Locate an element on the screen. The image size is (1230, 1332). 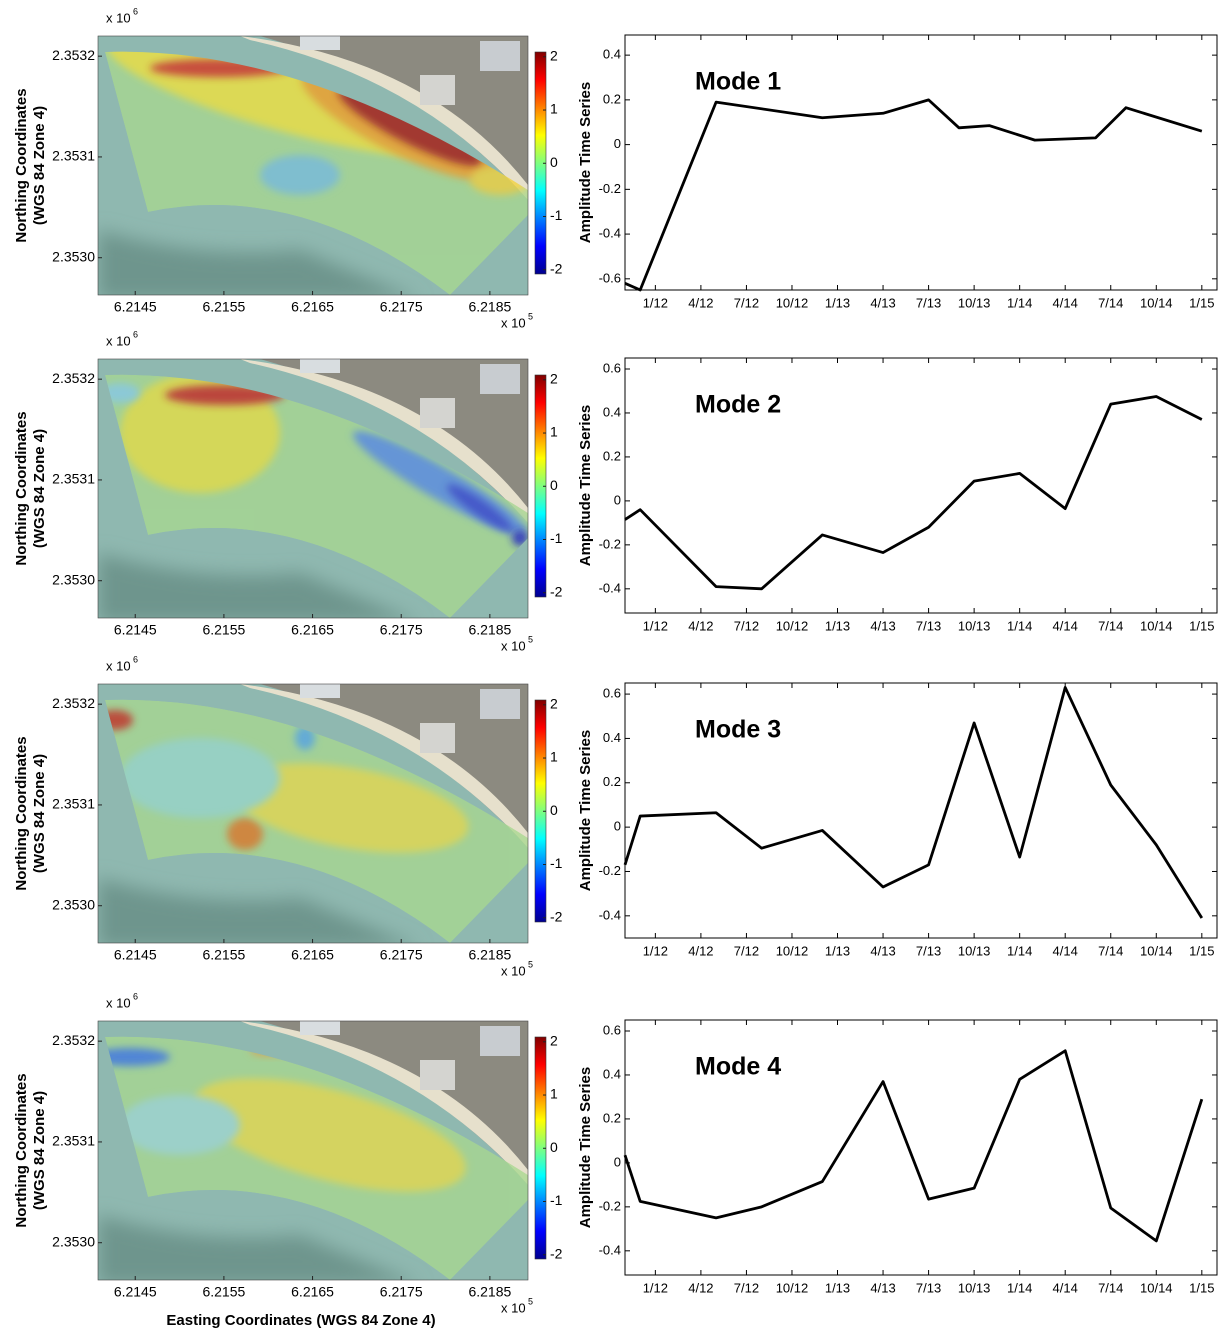
annotation: Mode 1 is located at coordinates (738, 82).